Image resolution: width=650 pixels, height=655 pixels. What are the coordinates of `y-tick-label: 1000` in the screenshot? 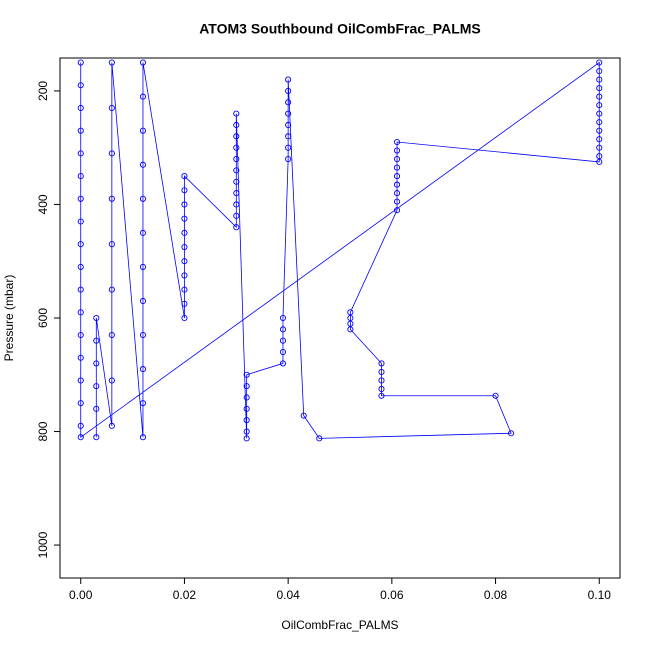 It's located at (43, 544).